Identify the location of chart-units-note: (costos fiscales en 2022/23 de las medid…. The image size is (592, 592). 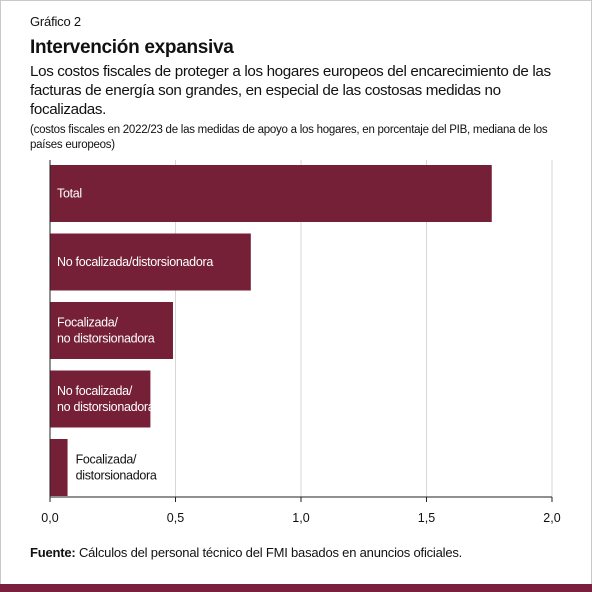
(289, 137).